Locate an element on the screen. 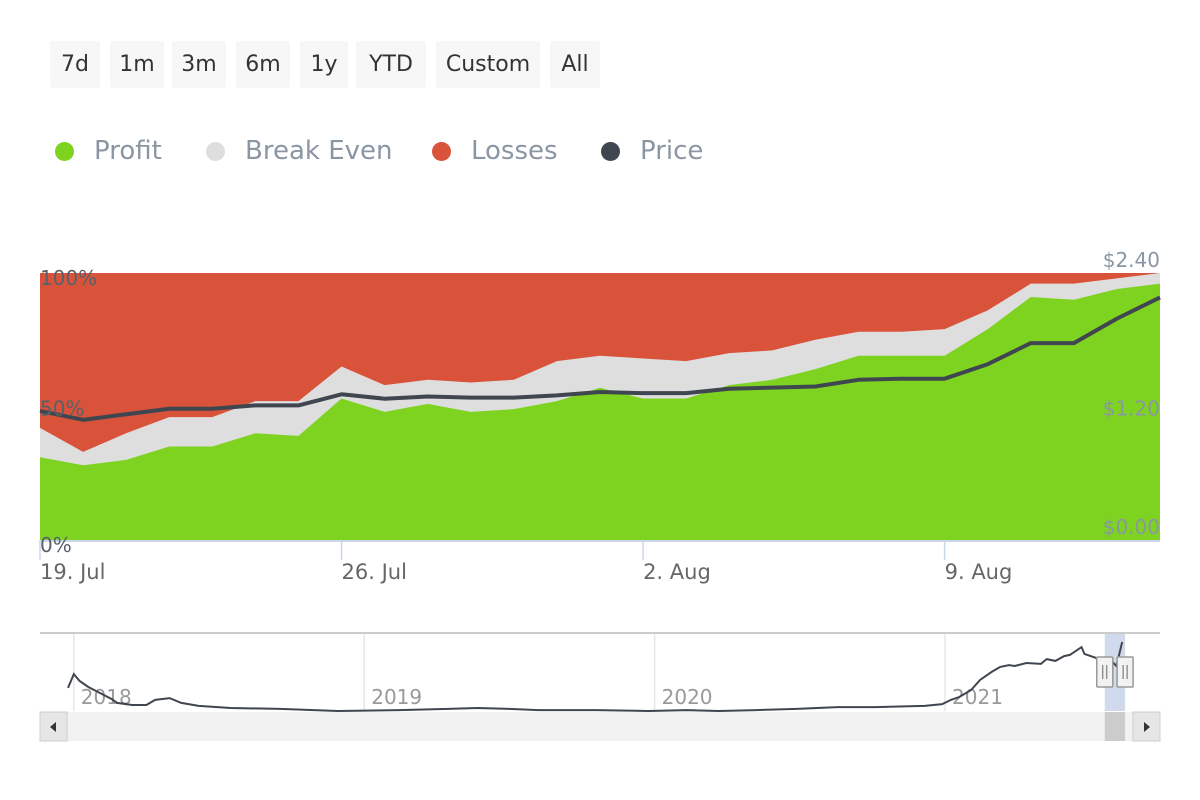 This screenshot has height=800, width=1200. scrollbar-track is located at coordinates (600, 726).